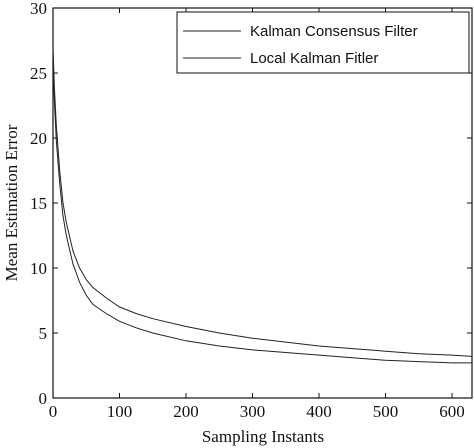  What do you see at coordinates (386, 411) in the screenshot?
I see `x-tick-label: 500` at bounding box center [386, 411].